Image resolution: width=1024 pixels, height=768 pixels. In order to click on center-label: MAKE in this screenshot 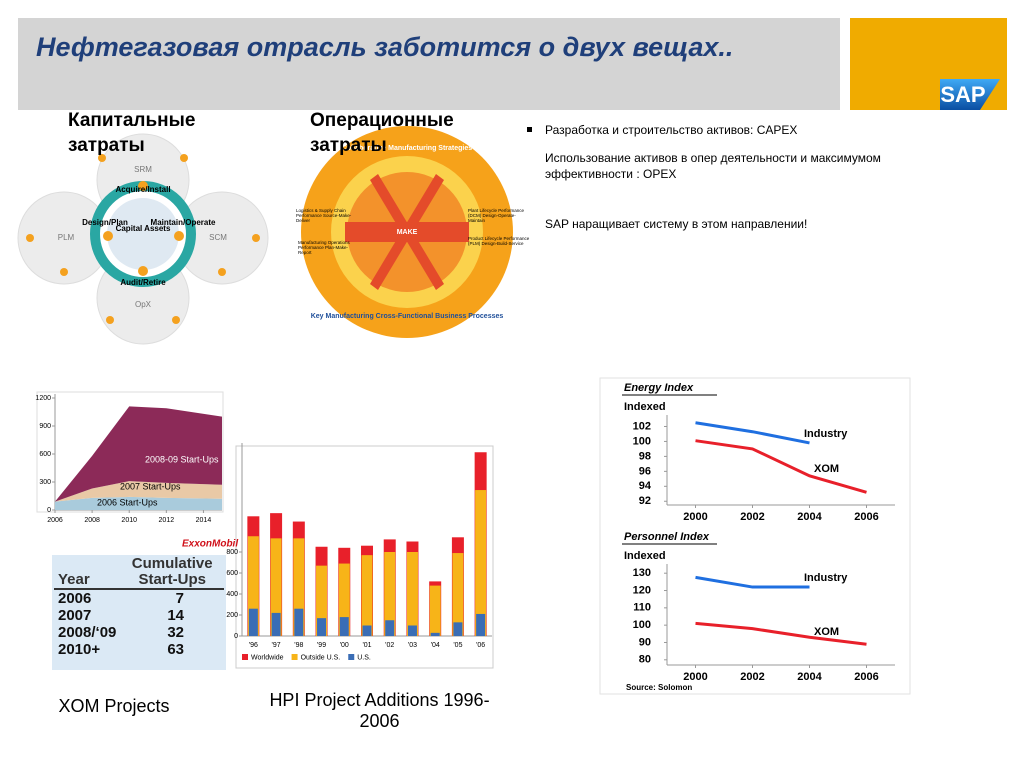, I will do `click(407, 232)`.